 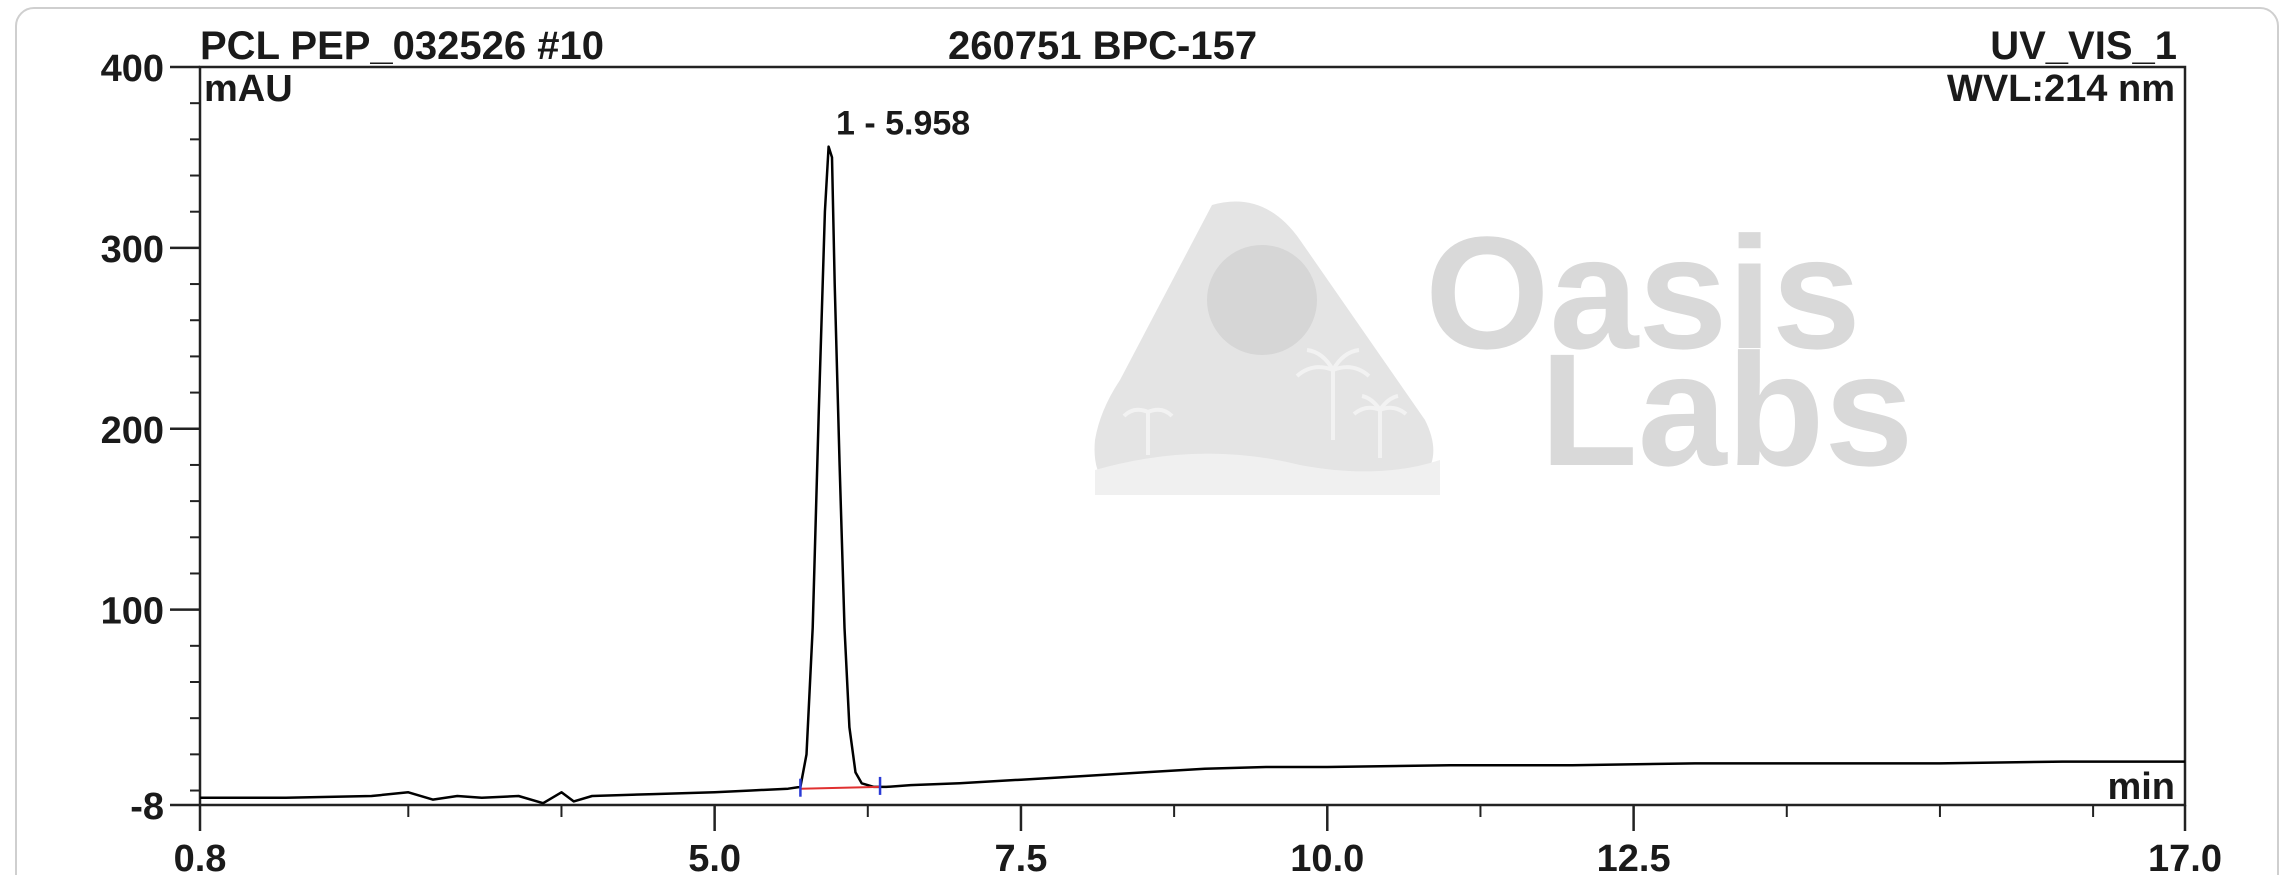 I want to click on channel-label: UV_VIS_1, so click(x=2083, y=46).